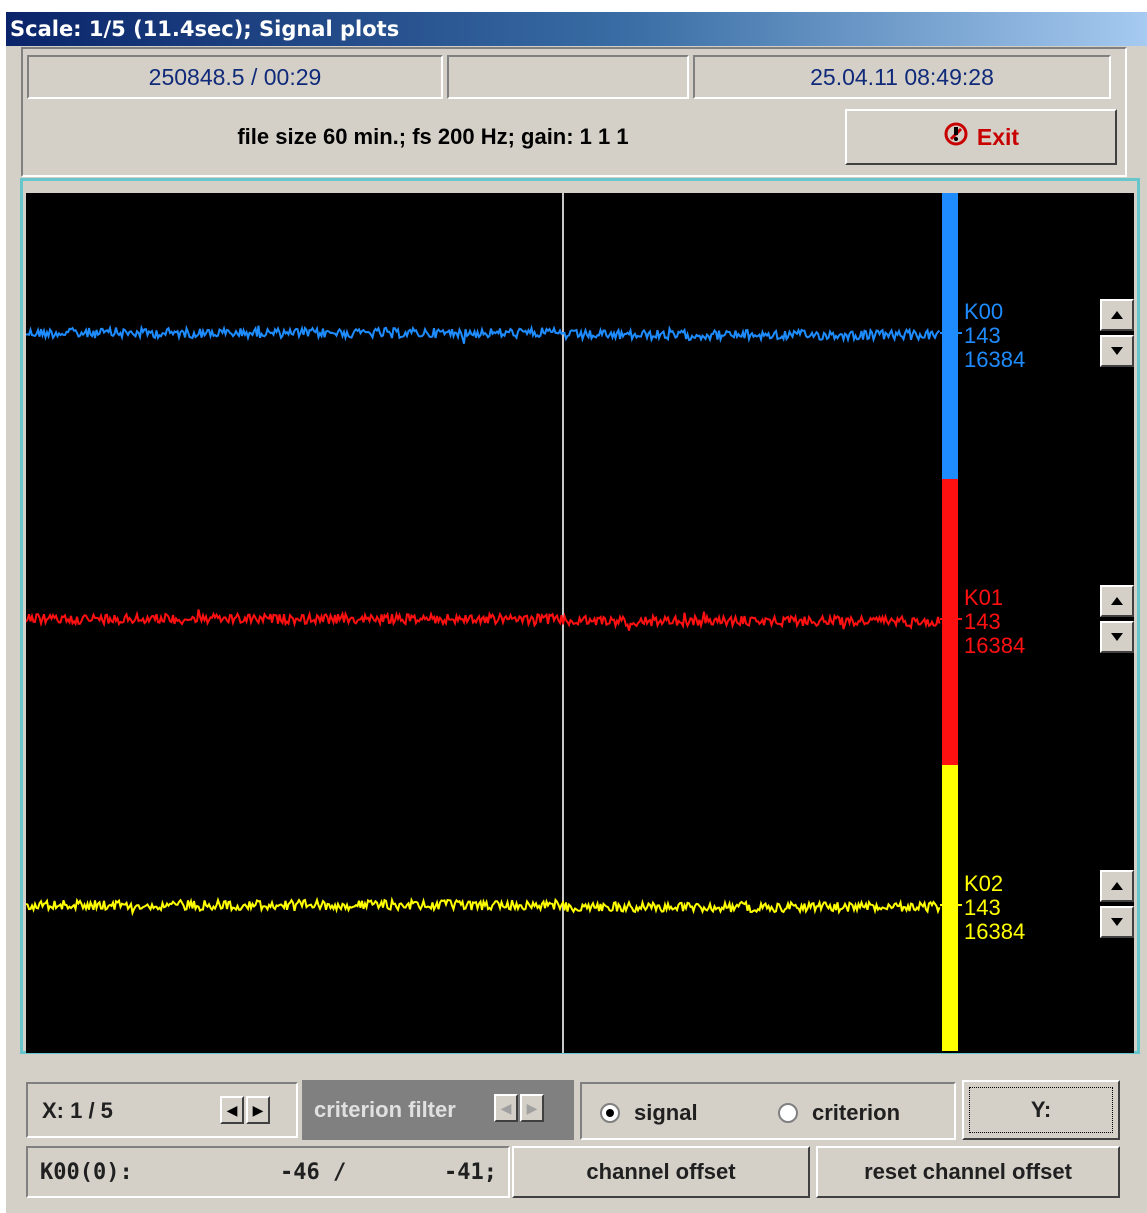  I want to click on channel-label-k01-1: 143, so click(982, 621).